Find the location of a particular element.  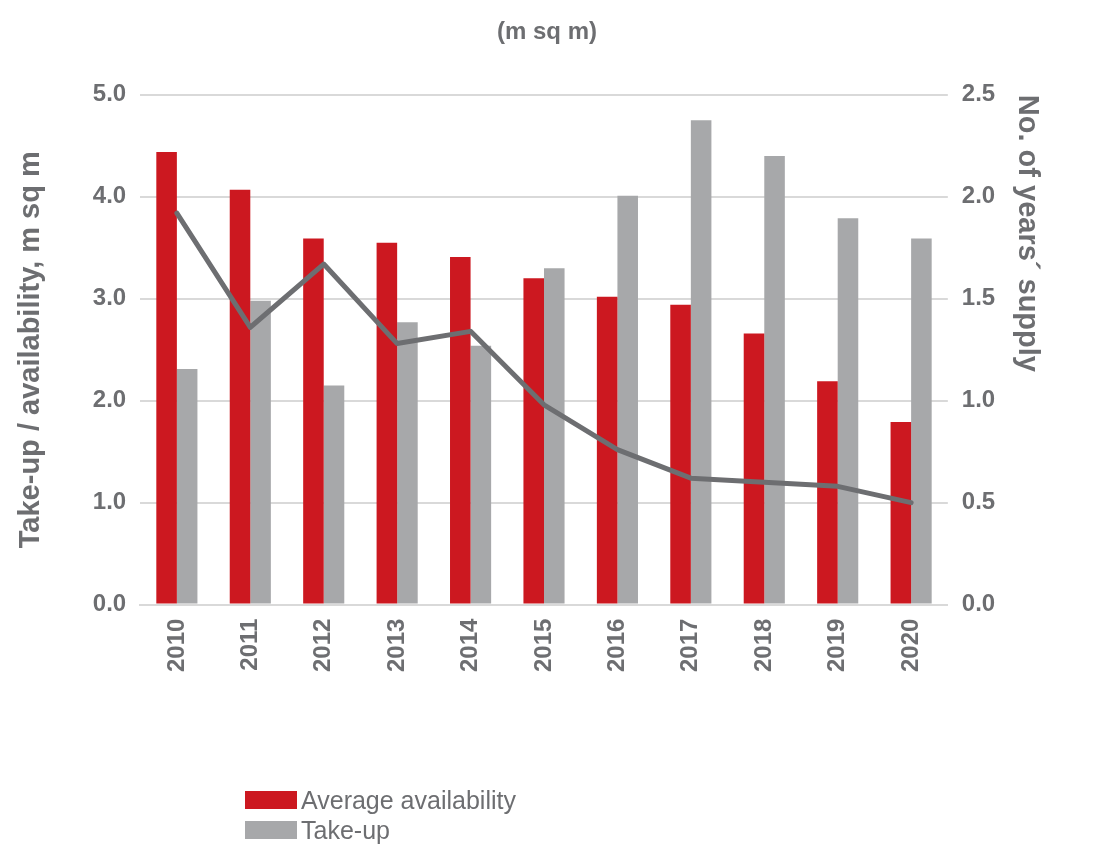

y-tick-label: 4.0 is located at coordinates (109, 195).